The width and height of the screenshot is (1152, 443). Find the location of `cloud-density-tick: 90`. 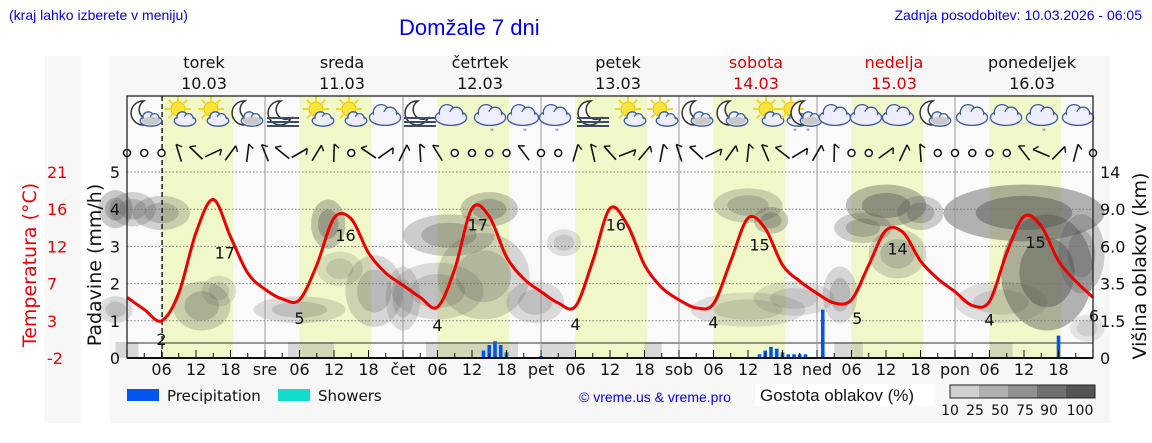

cloud-density-tick: 90 is located at coordinates (1049, 411).